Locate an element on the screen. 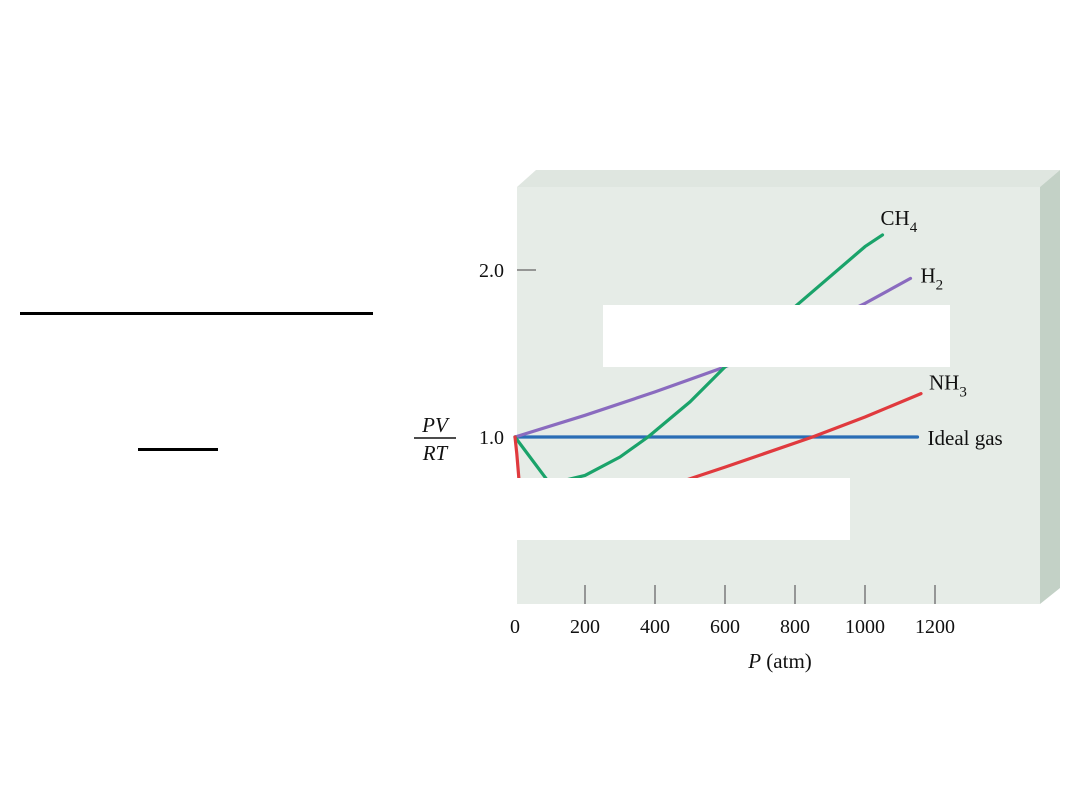 The height and width of the screenshot is (810, 1080). series-label-ideal-gas: Ideal gas is located at coordinates (965, 438).